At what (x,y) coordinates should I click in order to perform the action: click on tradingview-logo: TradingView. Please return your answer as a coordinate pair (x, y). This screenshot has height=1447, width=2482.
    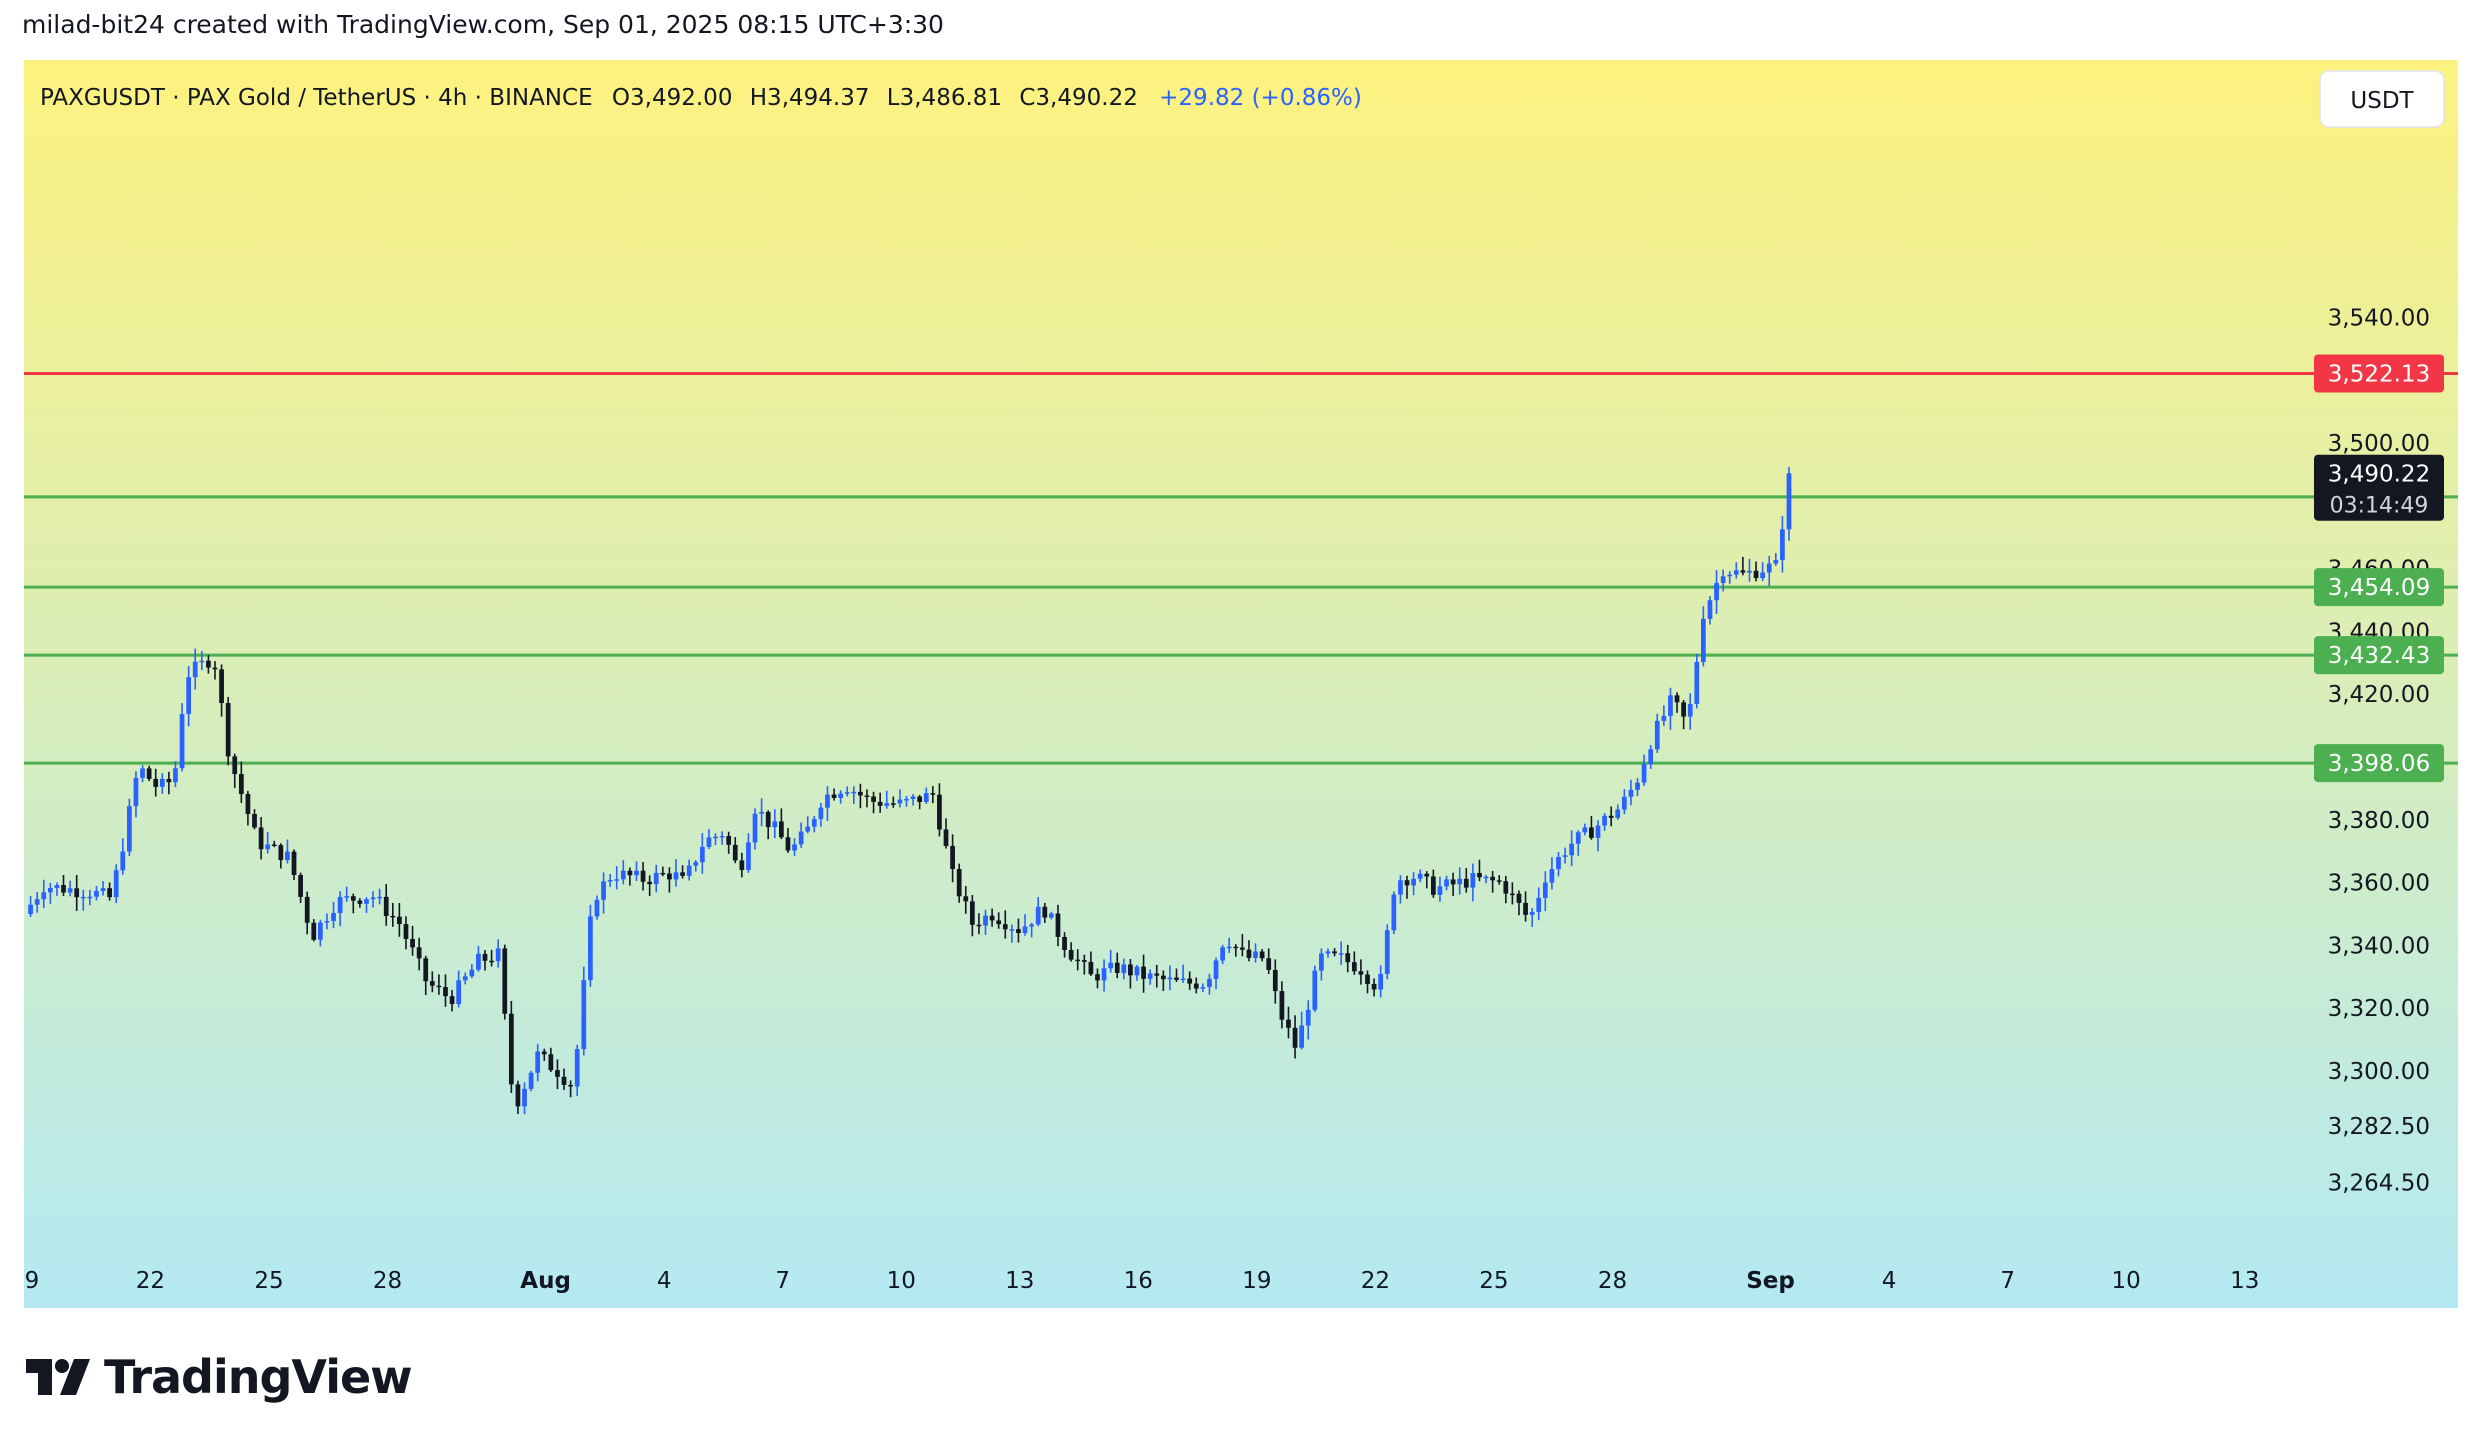
    Looking at the image, I should click on (219, 1377).